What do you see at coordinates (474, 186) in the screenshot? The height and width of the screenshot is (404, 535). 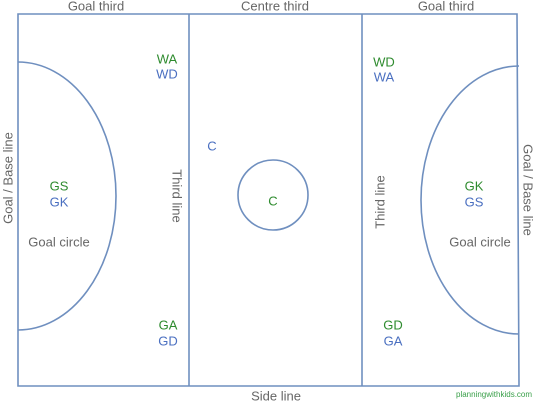 I see `position-gk-right: GK` at bounding box center [474, 186].